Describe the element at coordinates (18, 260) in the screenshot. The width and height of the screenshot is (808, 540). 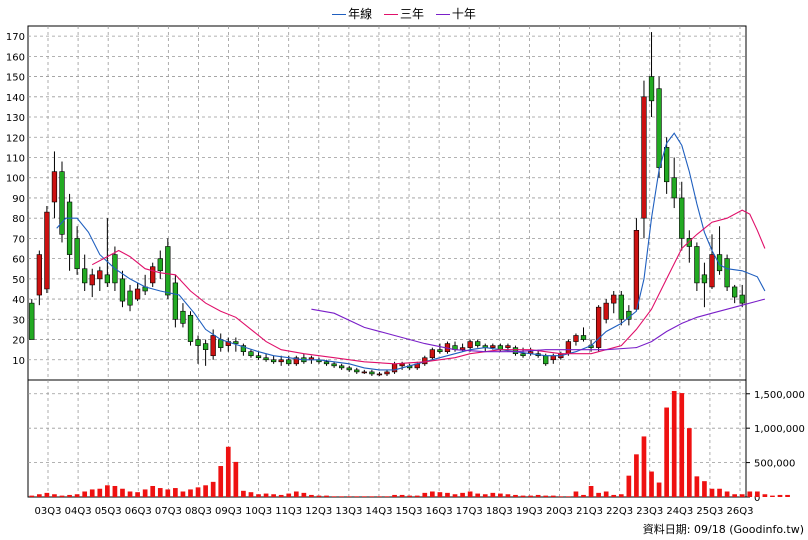
I see `y-tick-label: 60` at that location.